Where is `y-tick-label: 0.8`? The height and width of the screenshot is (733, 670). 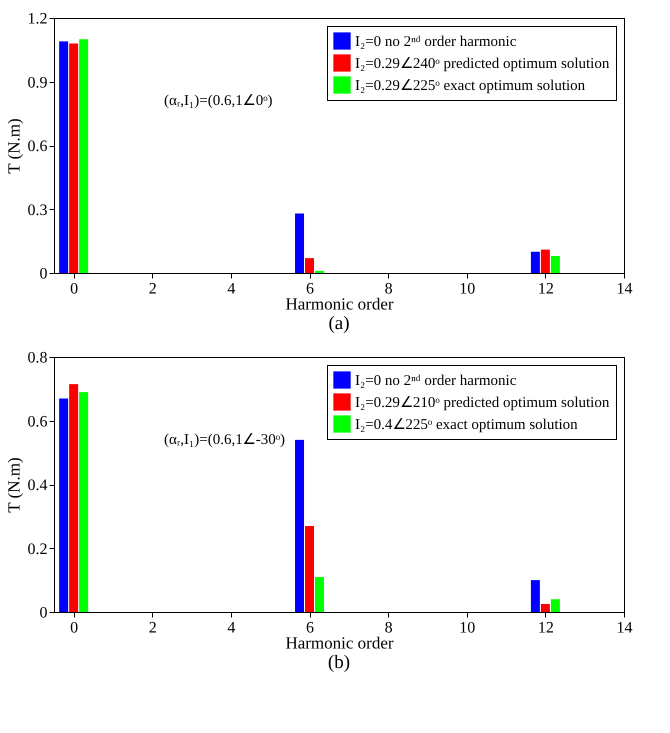 y-tick-label: 0.8 is located at coordinates (38, 358).